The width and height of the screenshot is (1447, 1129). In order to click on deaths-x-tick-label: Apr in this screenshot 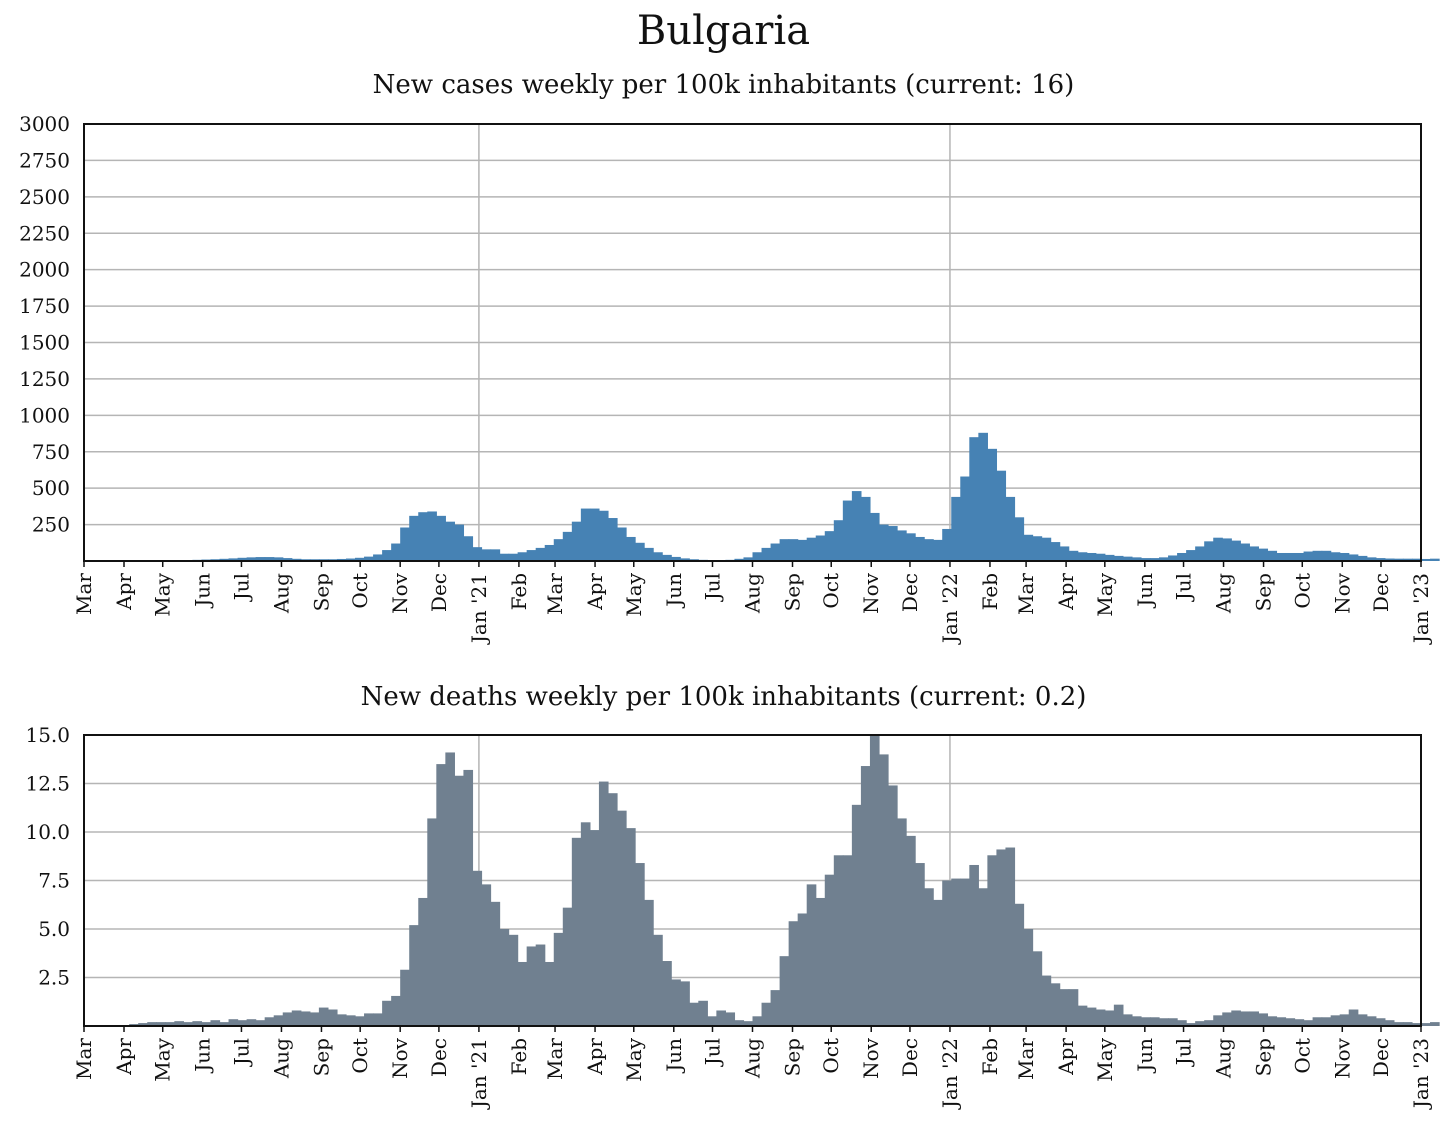, I will do `click(595, 1057)`.